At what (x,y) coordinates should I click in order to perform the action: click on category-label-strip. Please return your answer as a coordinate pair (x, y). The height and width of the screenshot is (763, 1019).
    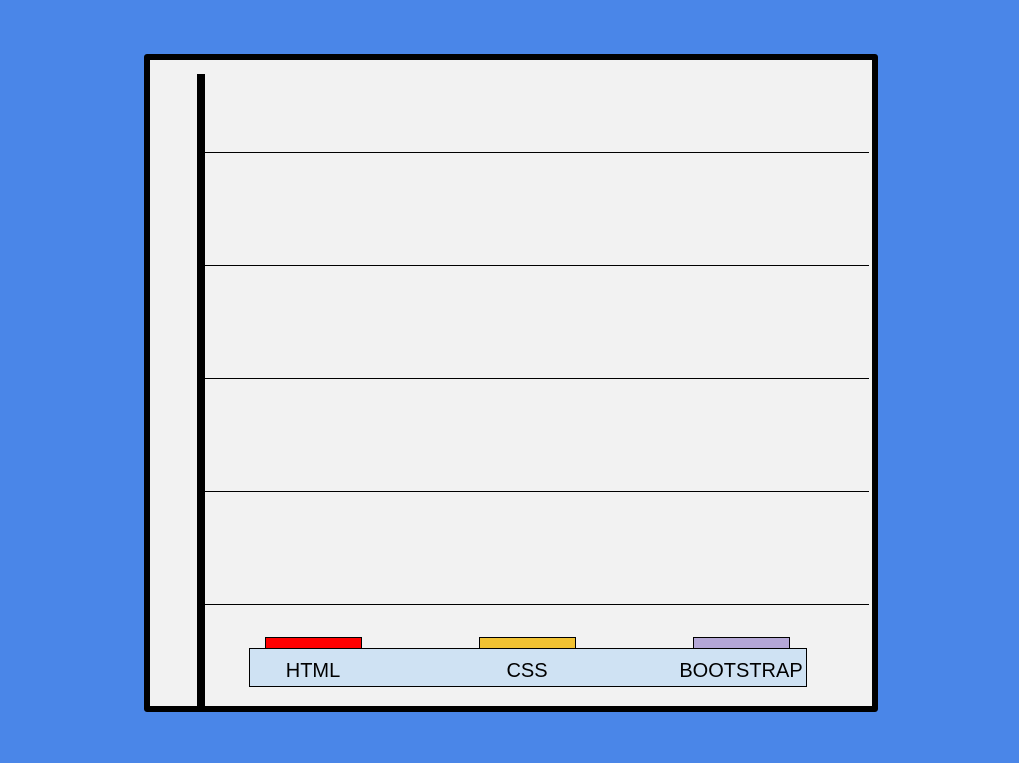
    Looking at the image, I should click on (528, 667).